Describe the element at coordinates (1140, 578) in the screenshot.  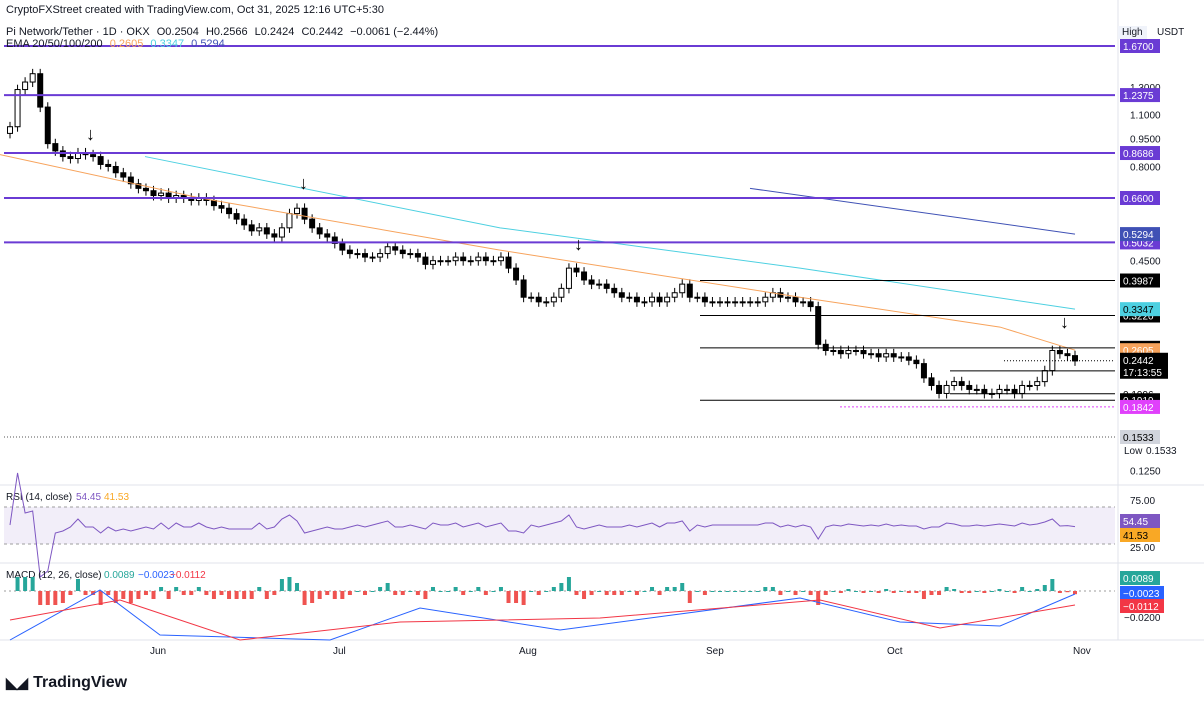
I see `macd-hist-tag` at that location.